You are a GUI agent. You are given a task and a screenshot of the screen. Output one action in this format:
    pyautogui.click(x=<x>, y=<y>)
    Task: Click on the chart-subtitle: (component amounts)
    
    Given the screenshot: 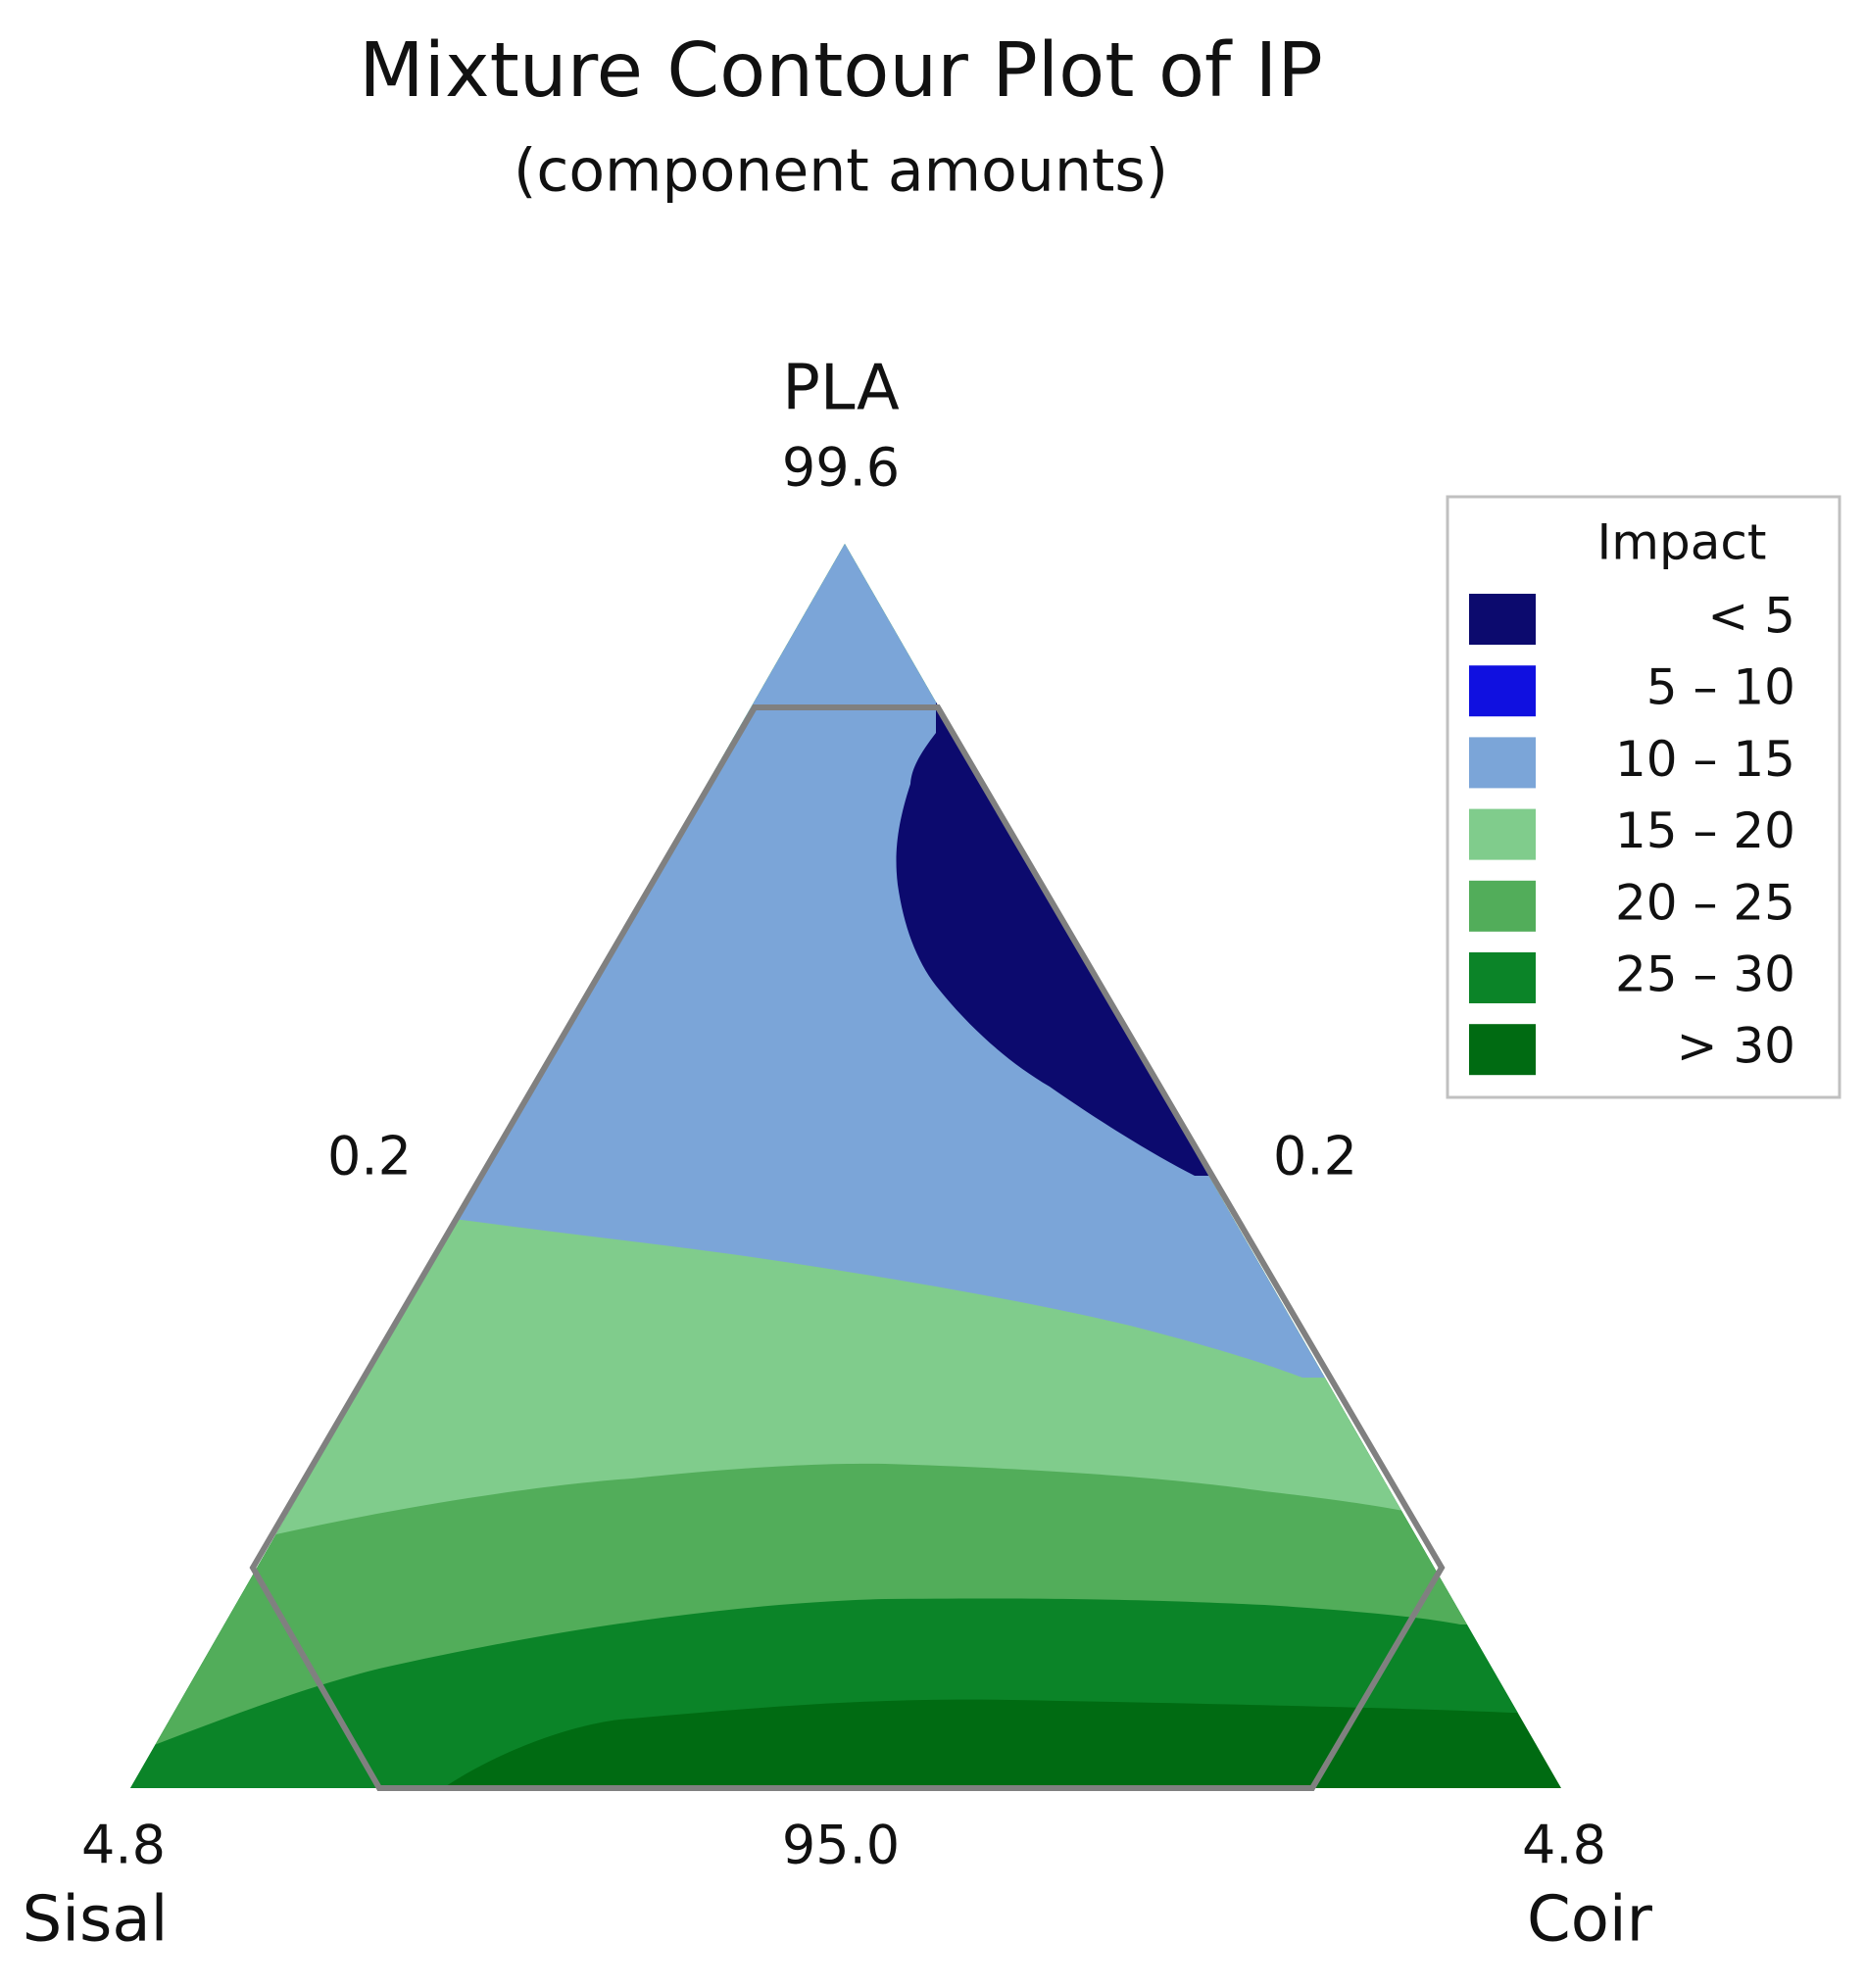 What is the action you would take?
    pyautogui.click(x=841, y=171)
    